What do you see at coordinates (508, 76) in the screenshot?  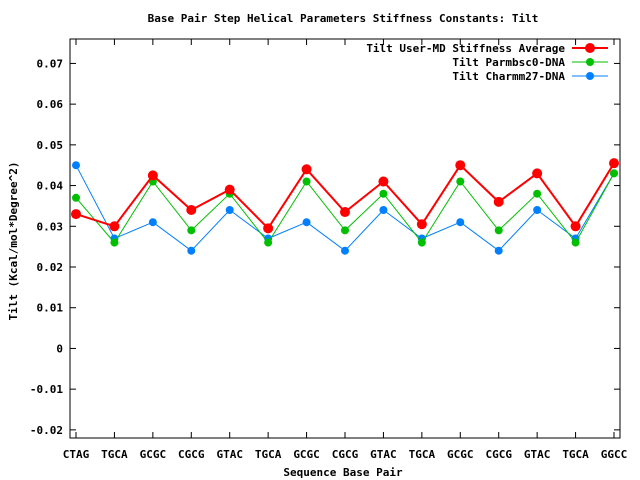 I see `legend-label: Tilt Charmm27-DNA` at bounding box center [508, 76].